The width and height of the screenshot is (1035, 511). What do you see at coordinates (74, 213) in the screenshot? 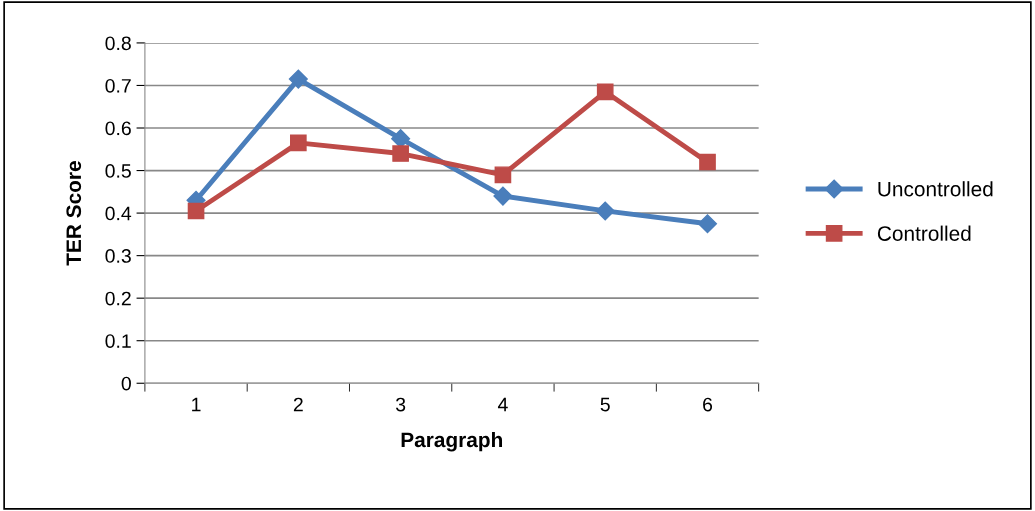
I see `y-axis-title: TER Score` at bounding box center [74, 213].